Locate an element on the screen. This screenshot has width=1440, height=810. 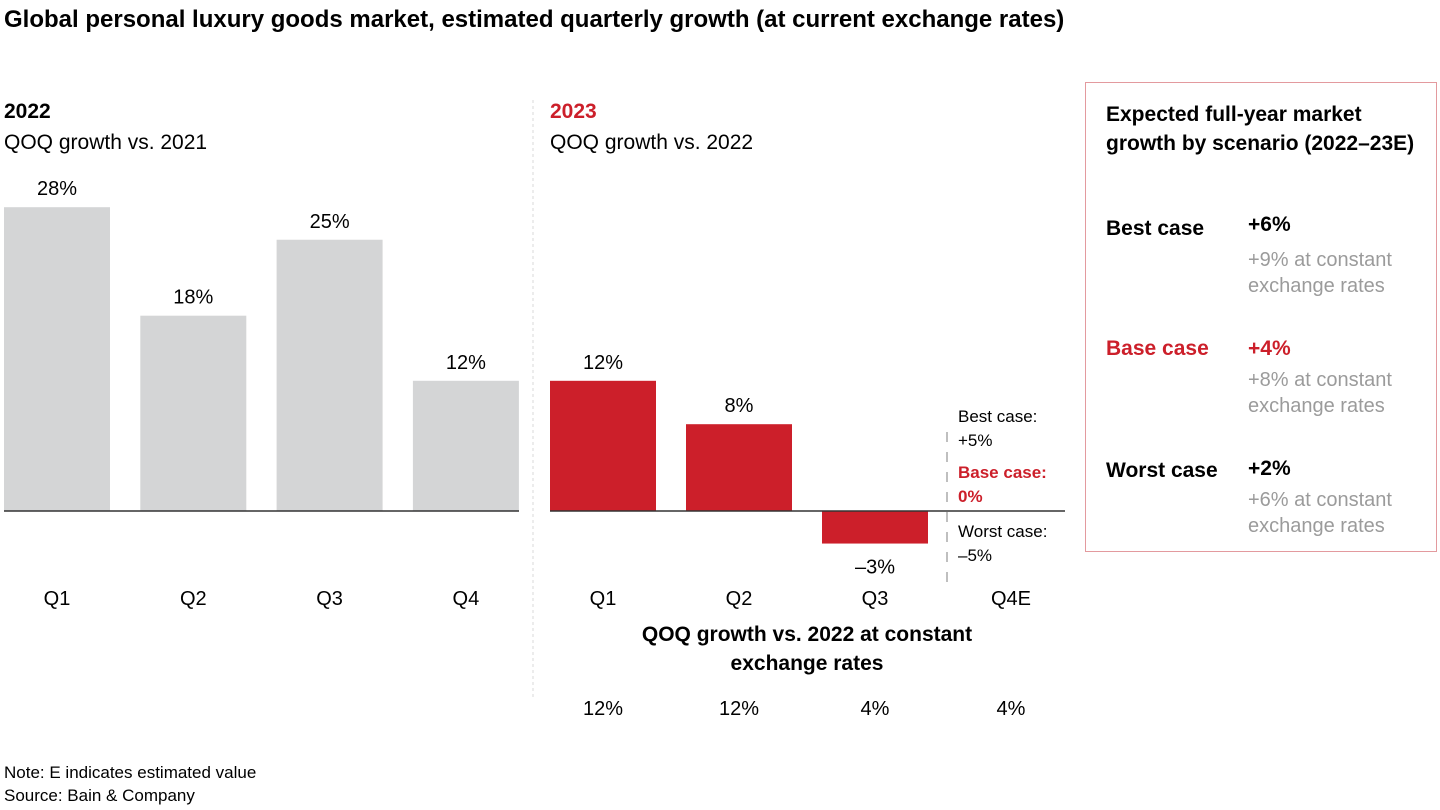
bar-2022-q3 is located at coordinates (329, 375).